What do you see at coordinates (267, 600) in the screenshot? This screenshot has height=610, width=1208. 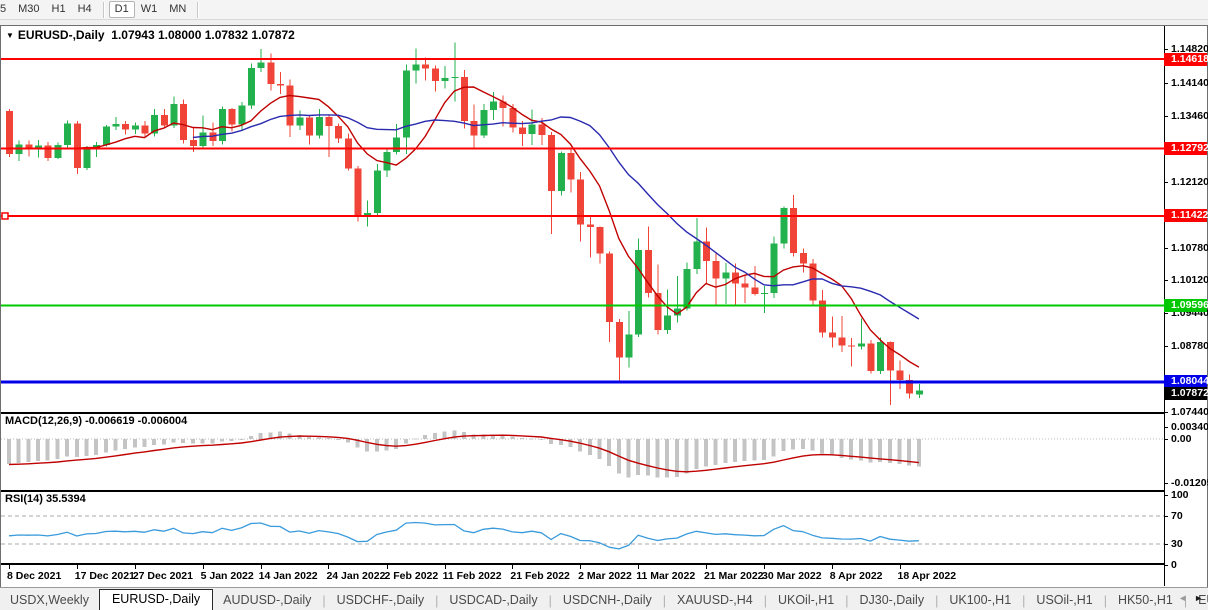 I see `tab-audusd-daily: AUDUSD-,Daily` at bounding box center [267, 600].